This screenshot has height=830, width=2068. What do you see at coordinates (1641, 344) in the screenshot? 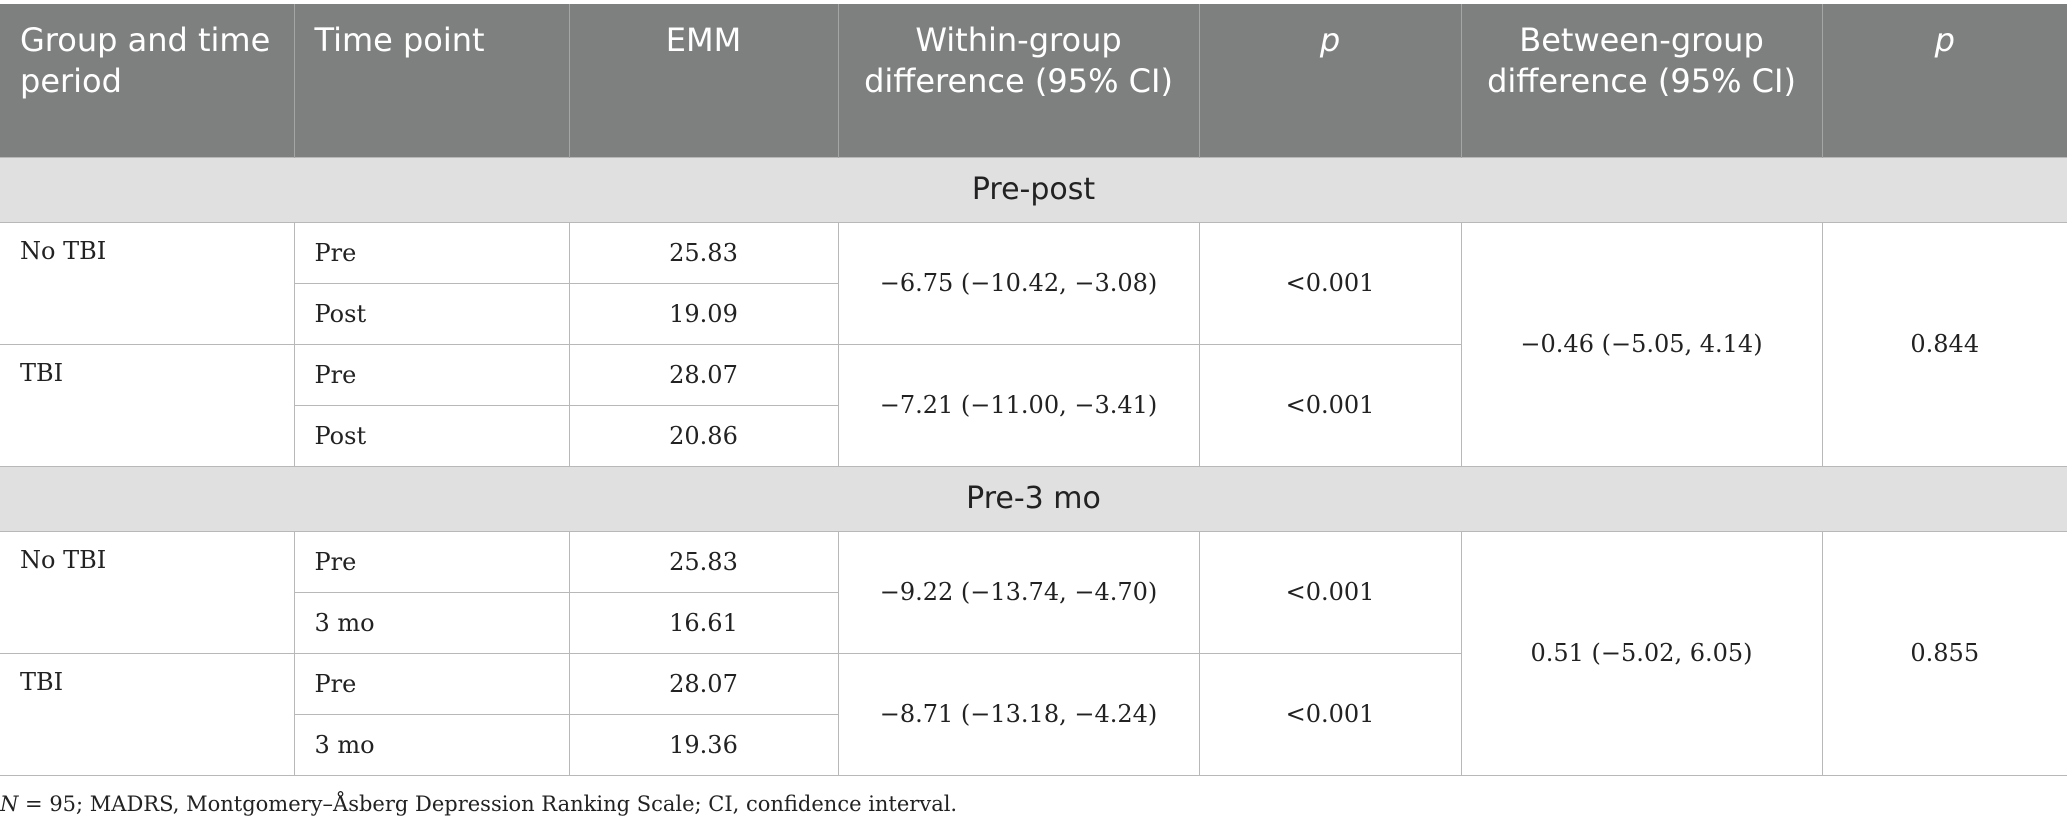
I see `between-diff-cell: −0.46 (−5.05, 4.14)` at bounding box center [1641, 344].